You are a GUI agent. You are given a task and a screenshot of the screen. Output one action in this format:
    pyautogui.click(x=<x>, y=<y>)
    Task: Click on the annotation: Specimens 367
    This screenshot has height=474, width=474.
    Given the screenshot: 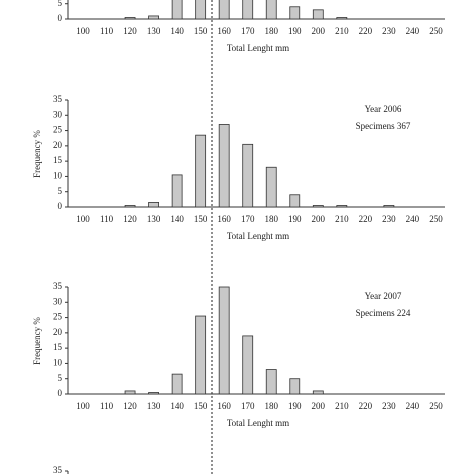 What is the action you would take?
    pyautogui.click(x=383, y=126)
    